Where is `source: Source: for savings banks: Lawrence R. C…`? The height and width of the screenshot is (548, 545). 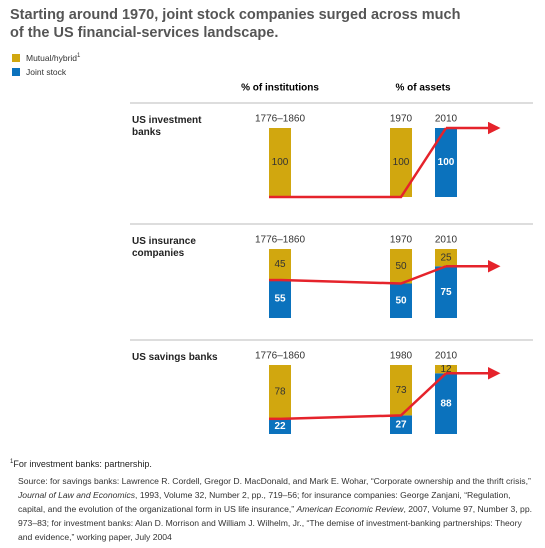 source: Source: for savings banks: Lawrence R. C… is located at coordinates (275, 509).